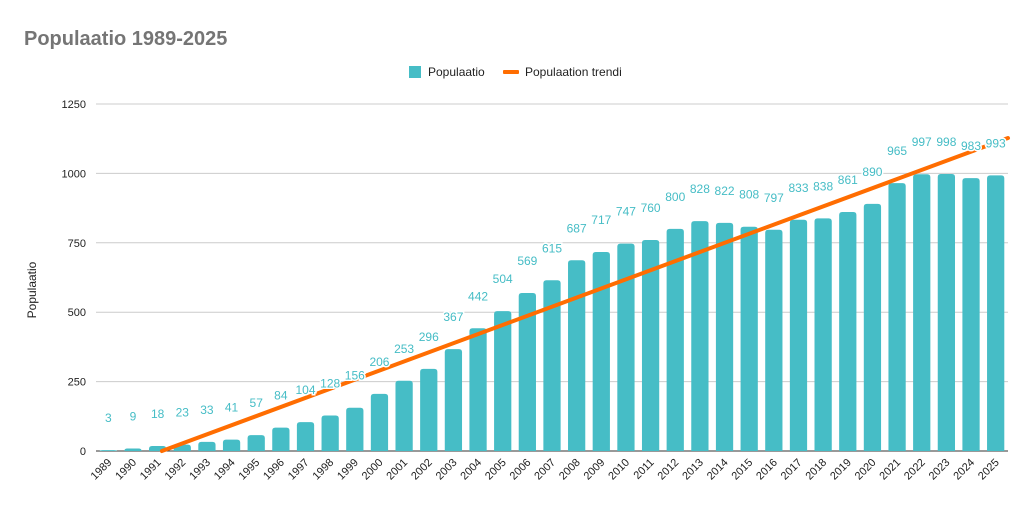  Describe the element at coordinates (232, 408) in the screenshot. I see `data-label: 41` at that location.